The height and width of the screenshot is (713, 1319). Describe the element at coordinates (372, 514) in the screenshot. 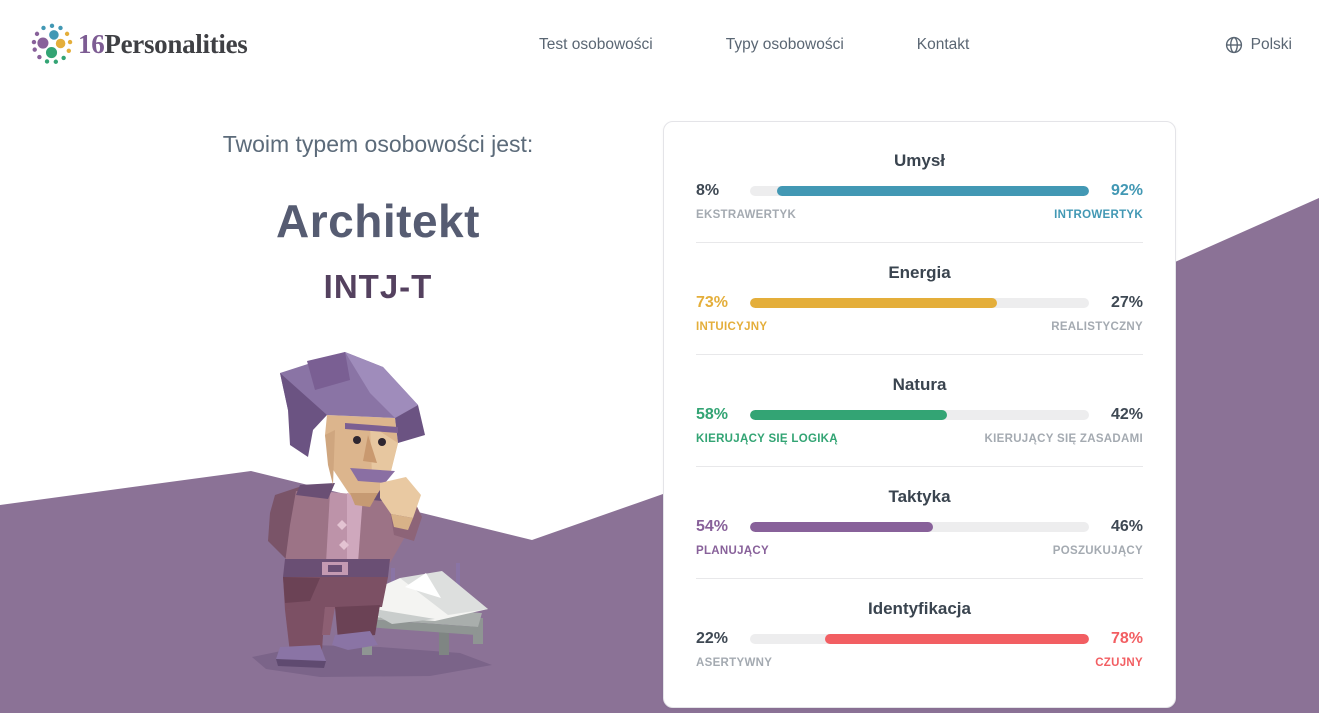

I see `architect-illustration` at that location.